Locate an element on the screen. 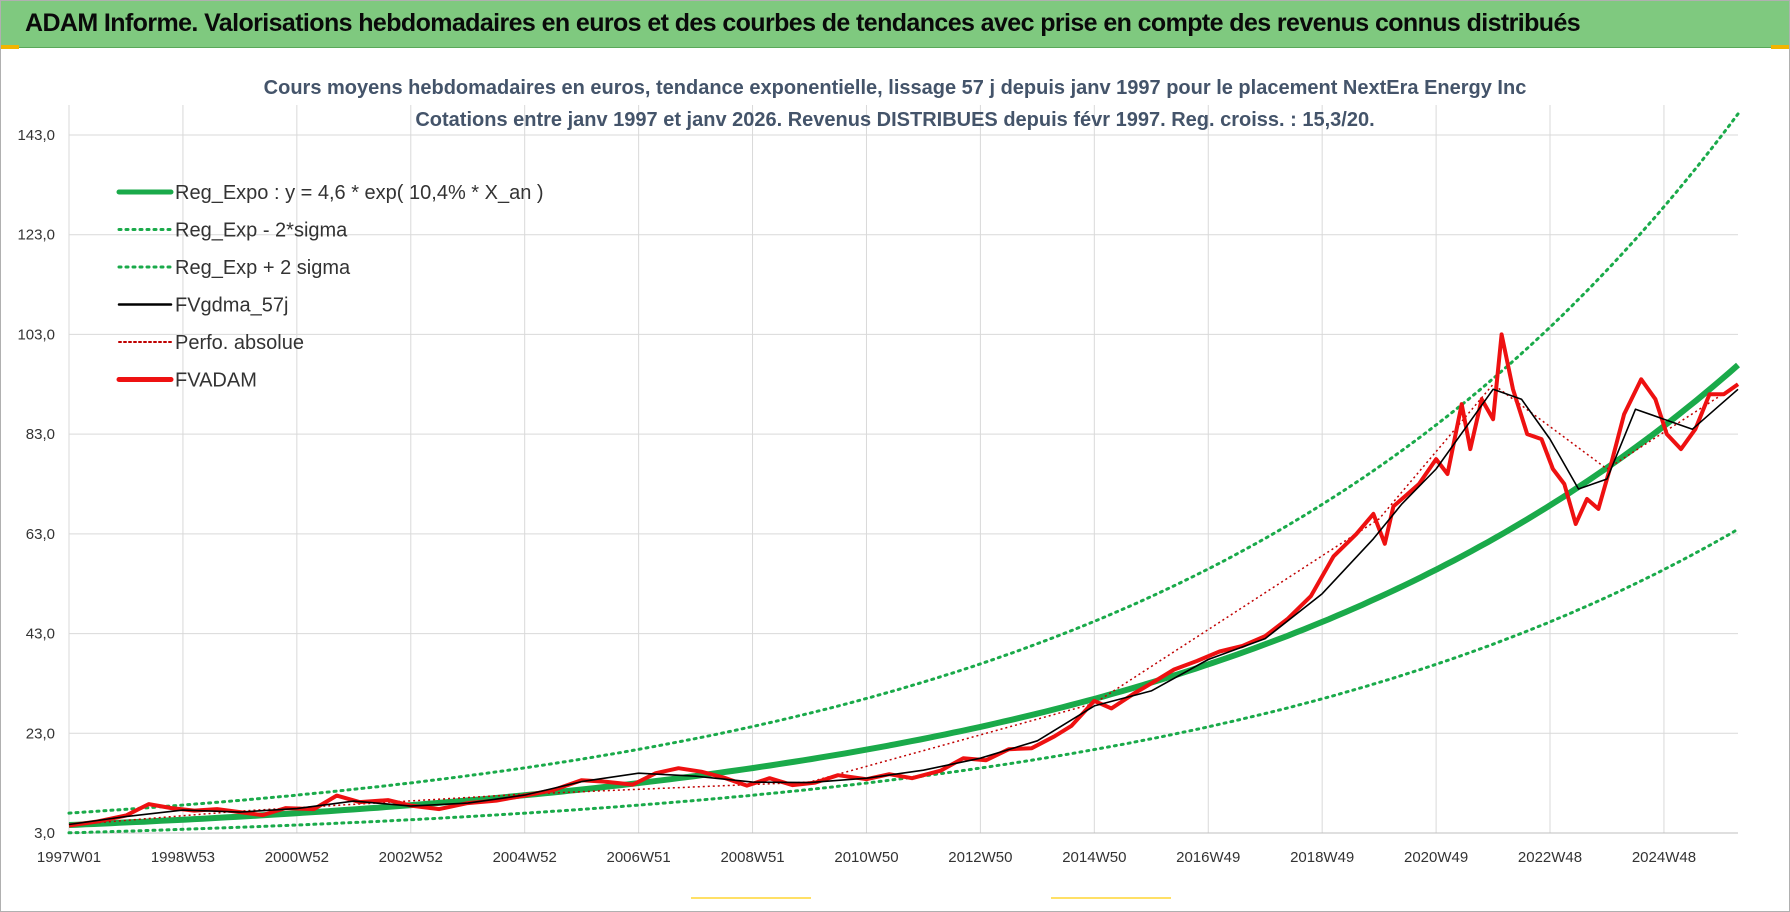  legend-label: Reg_Exp - 2*sigma is located at coordinates (261, 231).